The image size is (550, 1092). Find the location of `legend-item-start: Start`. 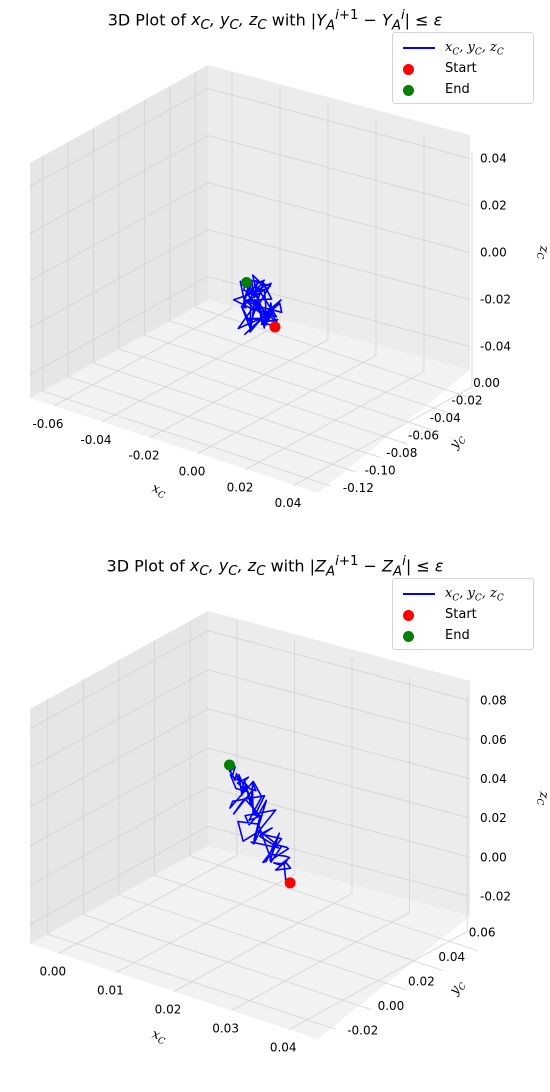

legend-item-start: Start is located at coordinates (463, 69).